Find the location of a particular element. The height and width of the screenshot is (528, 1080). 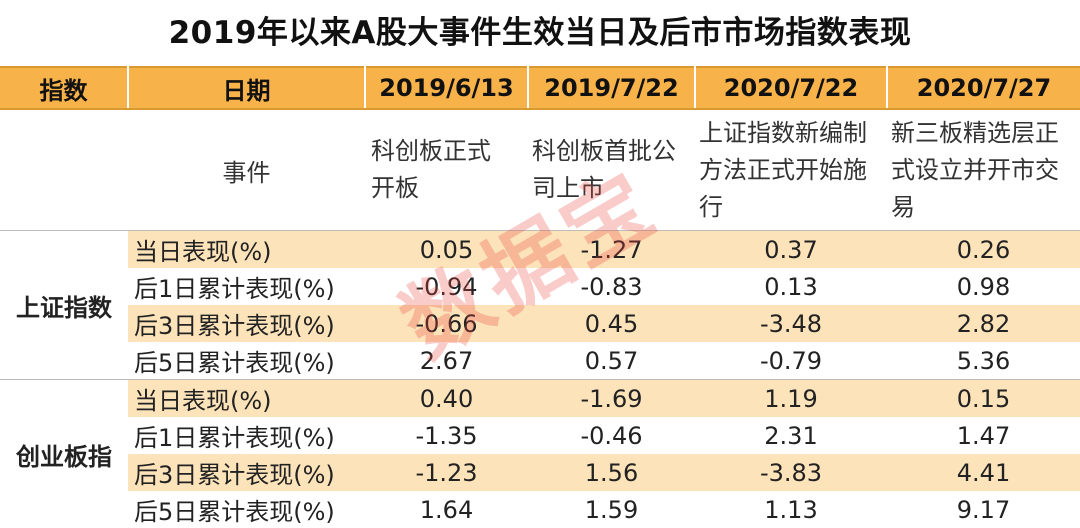

event-index-blank is located at coordinates (64, 170).